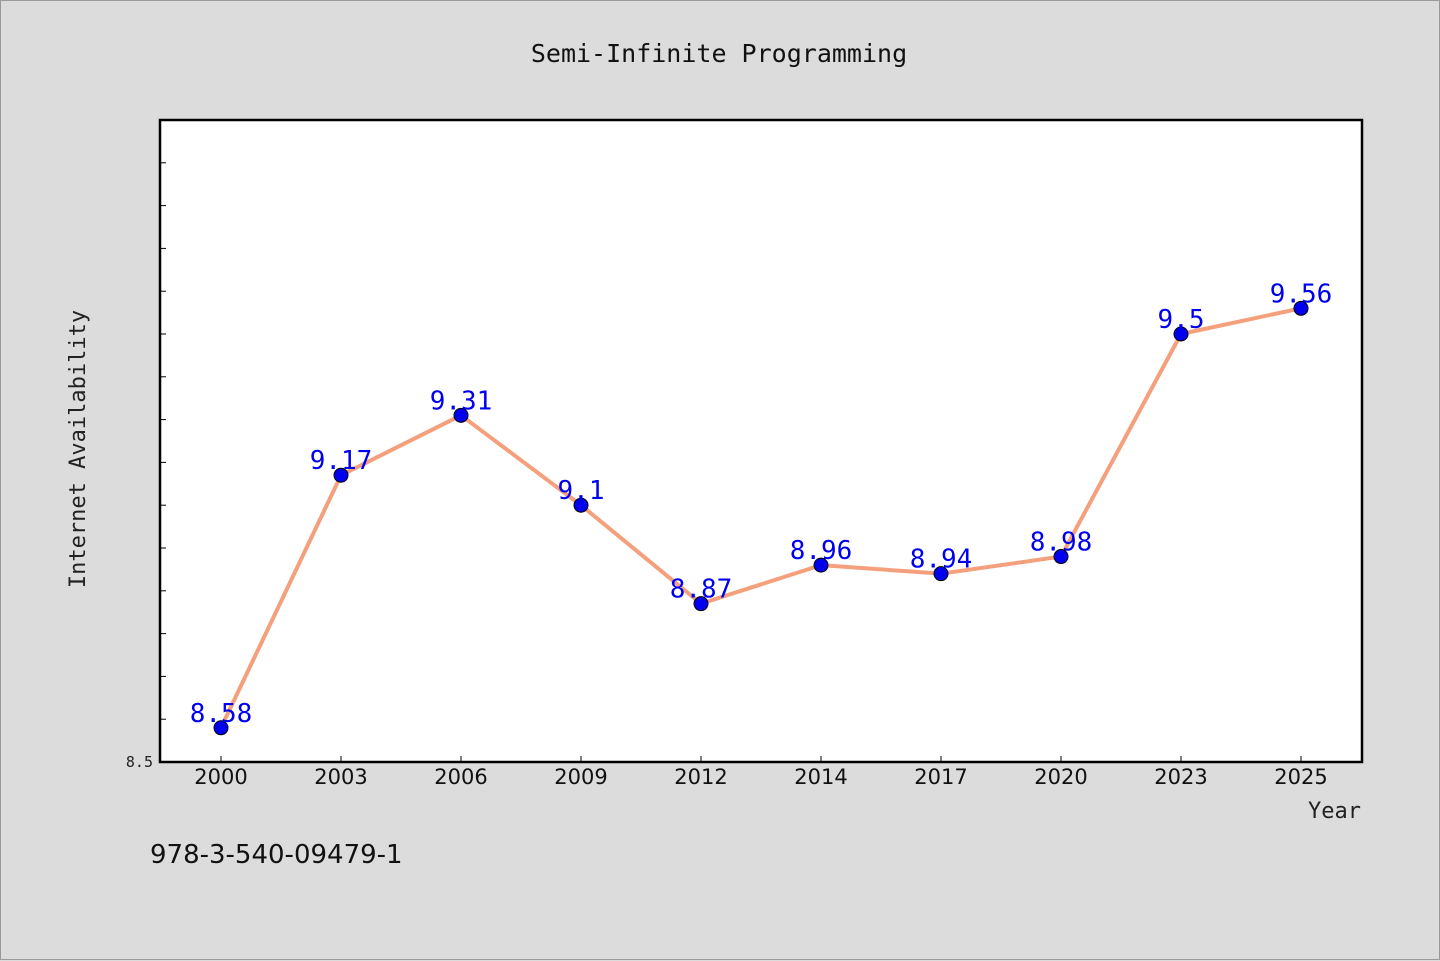  Describe the element at coordinates (1180, 777) in the screenshot. I see `x-tick-label: 2023` at that location.